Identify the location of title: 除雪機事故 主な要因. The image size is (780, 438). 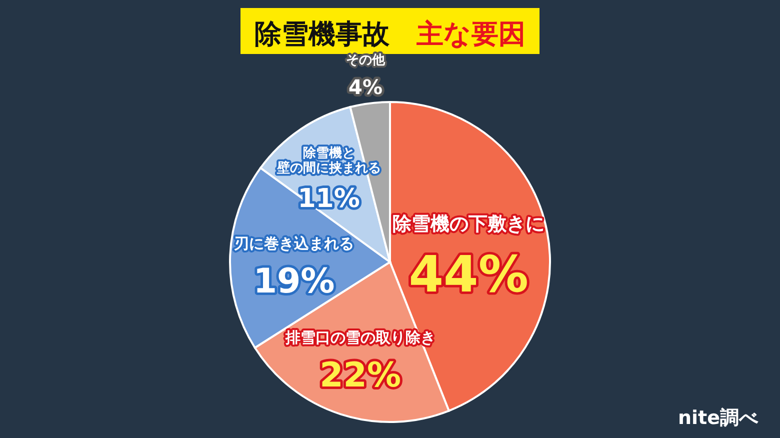
(390, 31).